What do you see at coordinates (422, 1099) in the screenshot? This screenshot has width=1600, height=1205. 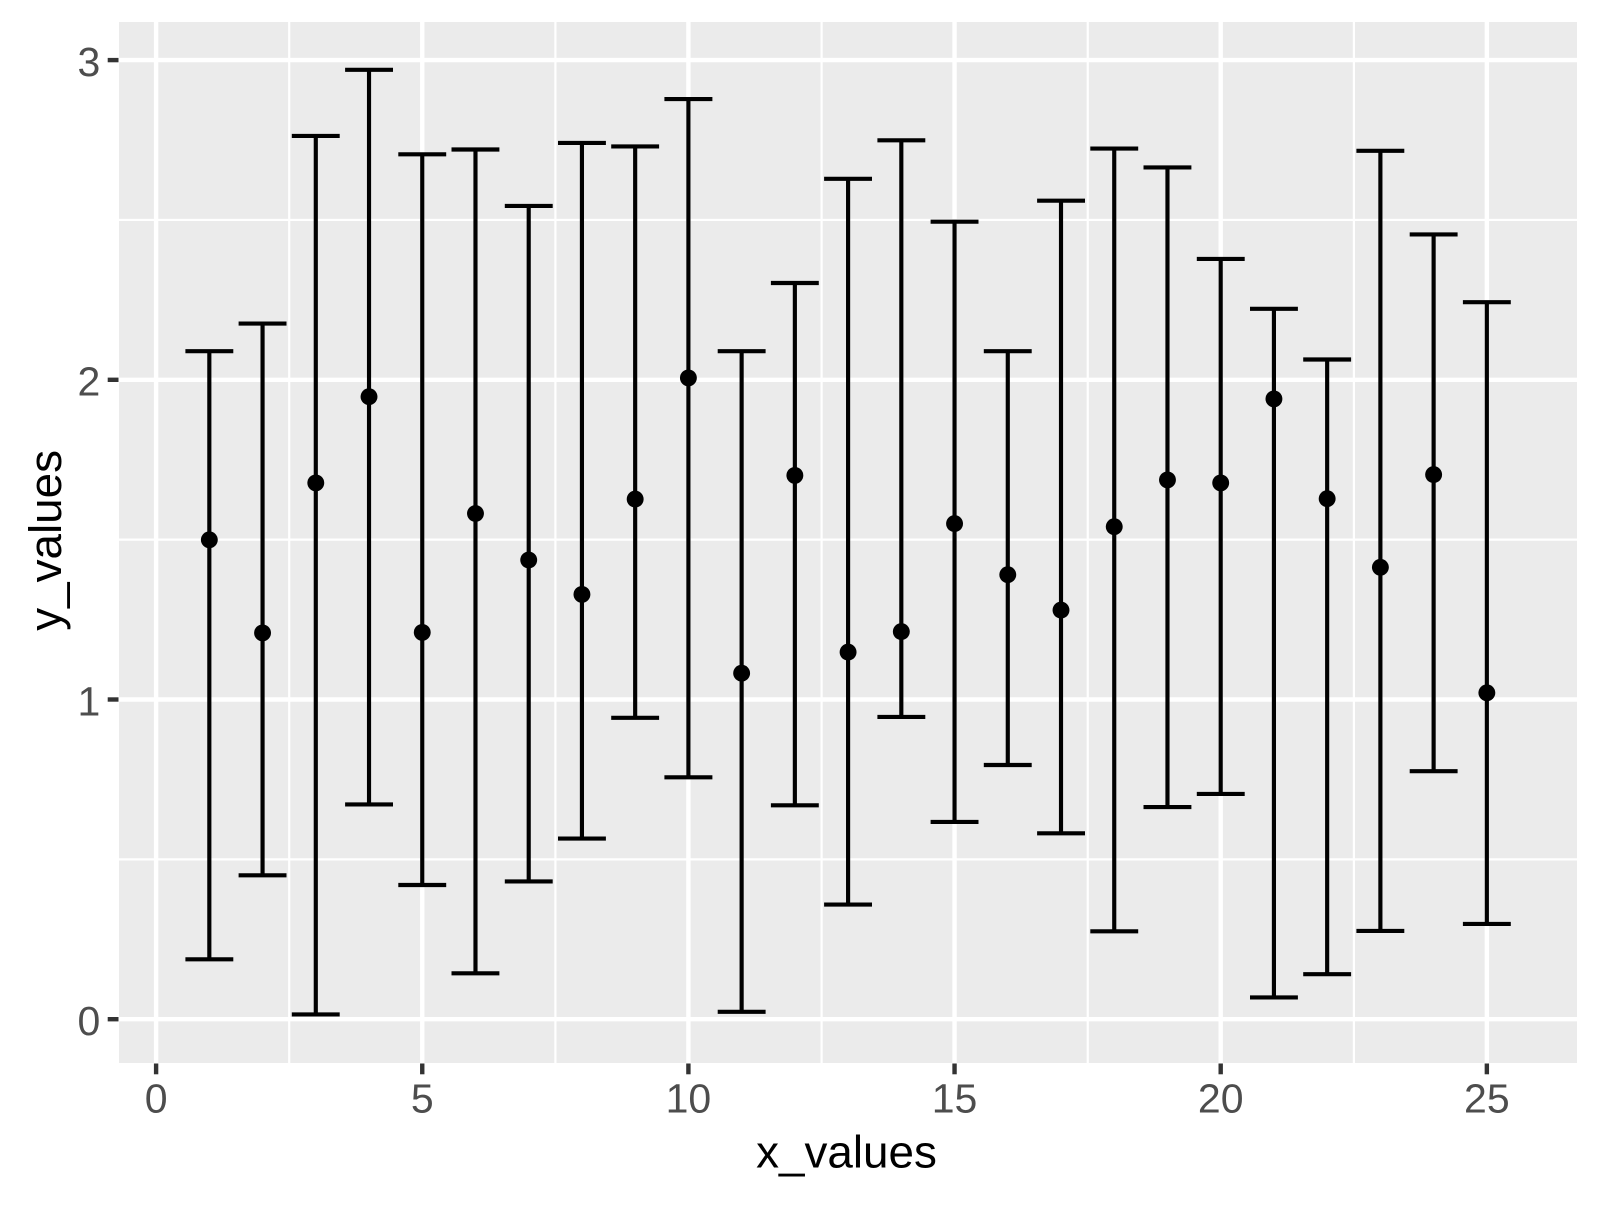 I see `svg-text: 5` at bounding box center [422, 1099].